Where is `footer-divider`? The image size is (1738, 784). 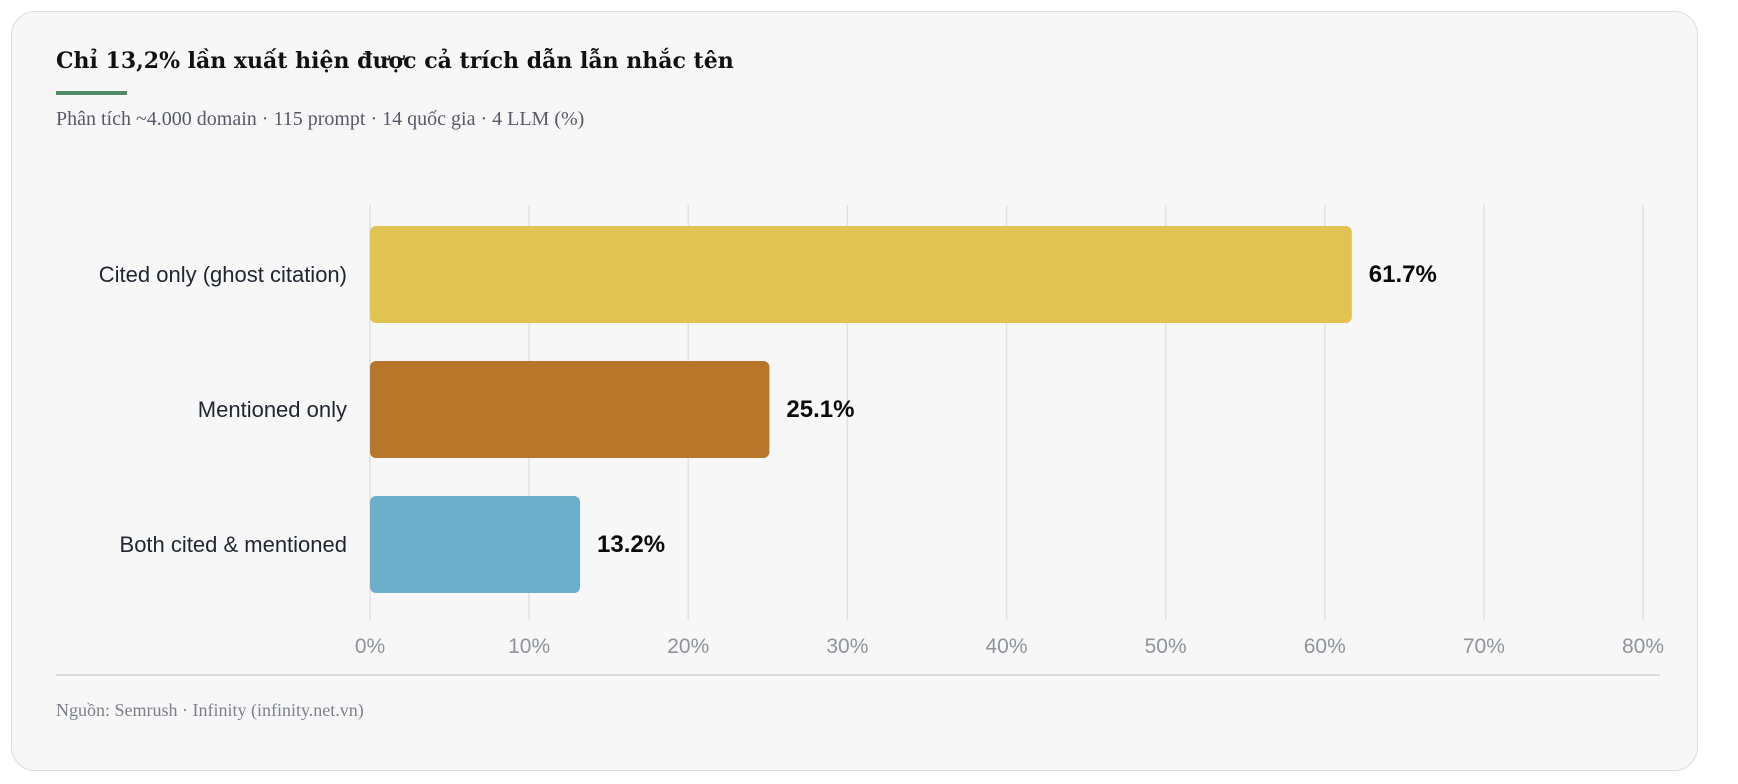
footer-divider is located at coordinates (858, 675).